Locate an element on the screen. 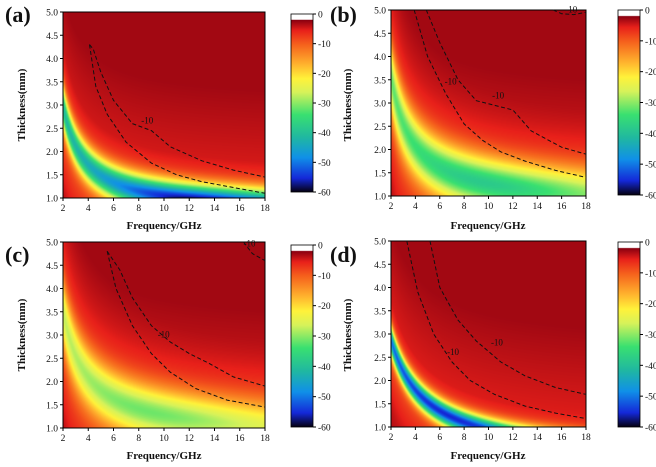  heatmap-b is located at coordinates (488, 103).